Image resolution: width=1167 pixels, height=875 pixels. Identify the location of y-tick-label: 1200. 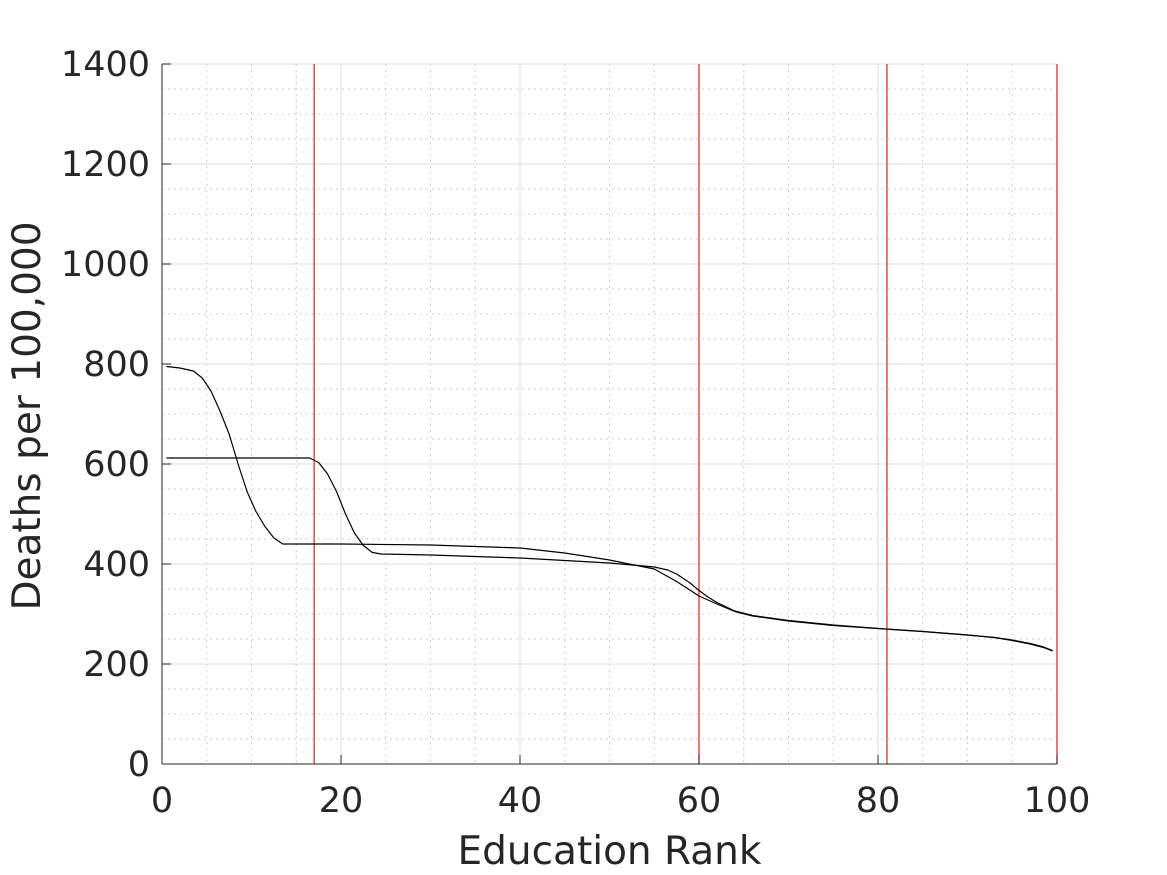
(105, 165).